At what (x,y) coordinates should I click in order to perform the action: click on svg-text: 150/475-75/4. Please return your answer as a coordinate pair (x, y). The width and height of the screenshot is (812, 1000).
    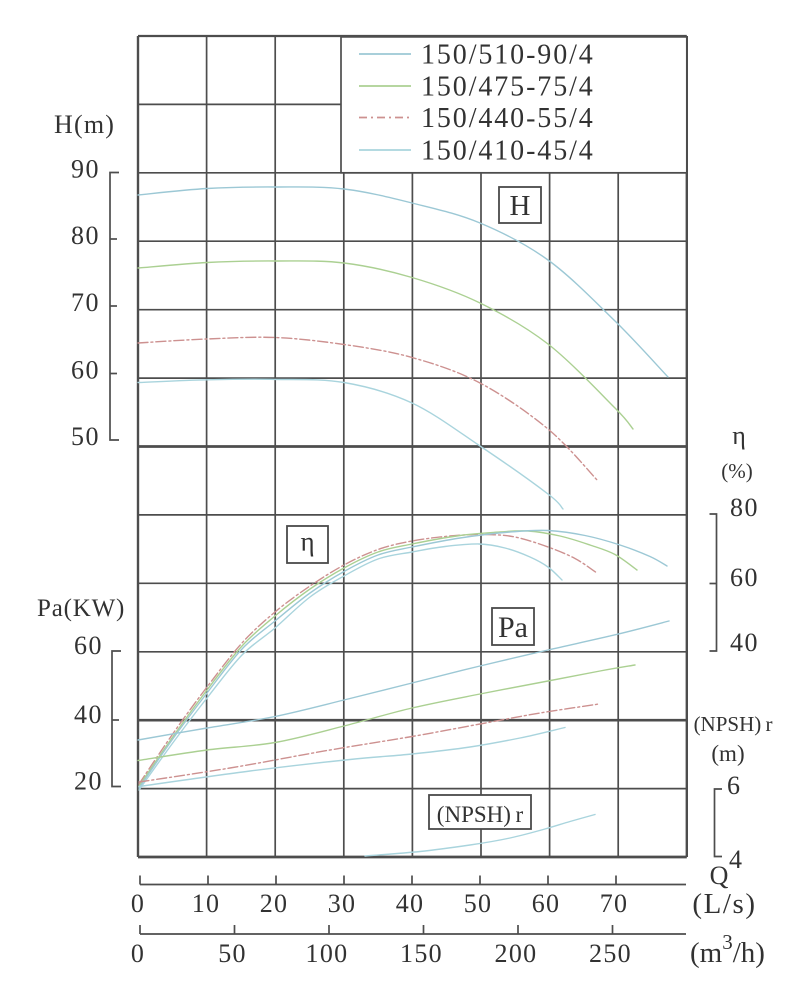
    Looking at the image, I should click on (508, 87).